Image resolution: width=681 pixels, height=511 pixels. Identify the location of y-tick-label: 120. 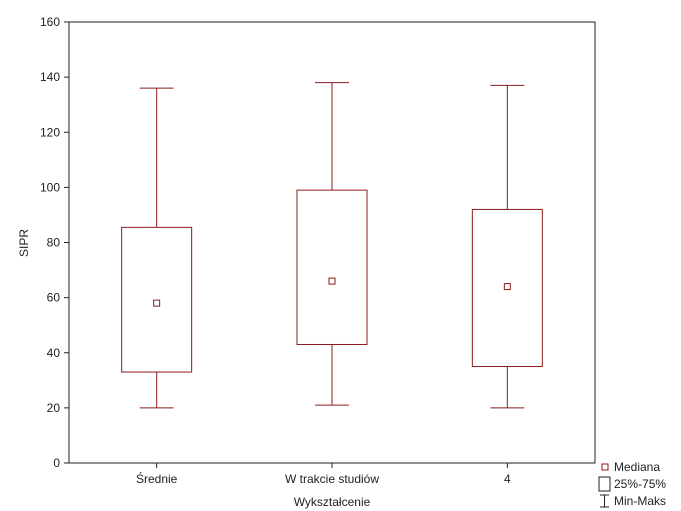
(50, 132).